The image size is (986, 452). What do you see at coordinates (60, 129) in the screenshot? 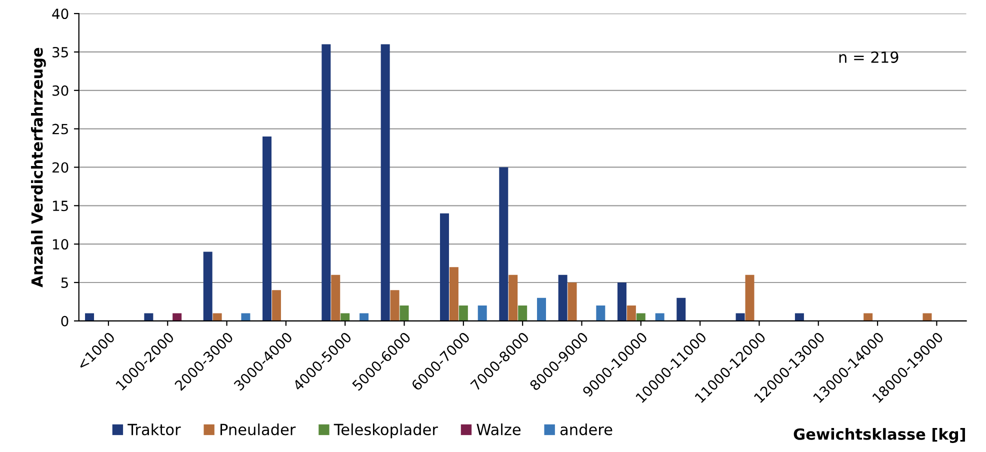
I see `y-tick-label: 25` at bounding box center [60, 129].